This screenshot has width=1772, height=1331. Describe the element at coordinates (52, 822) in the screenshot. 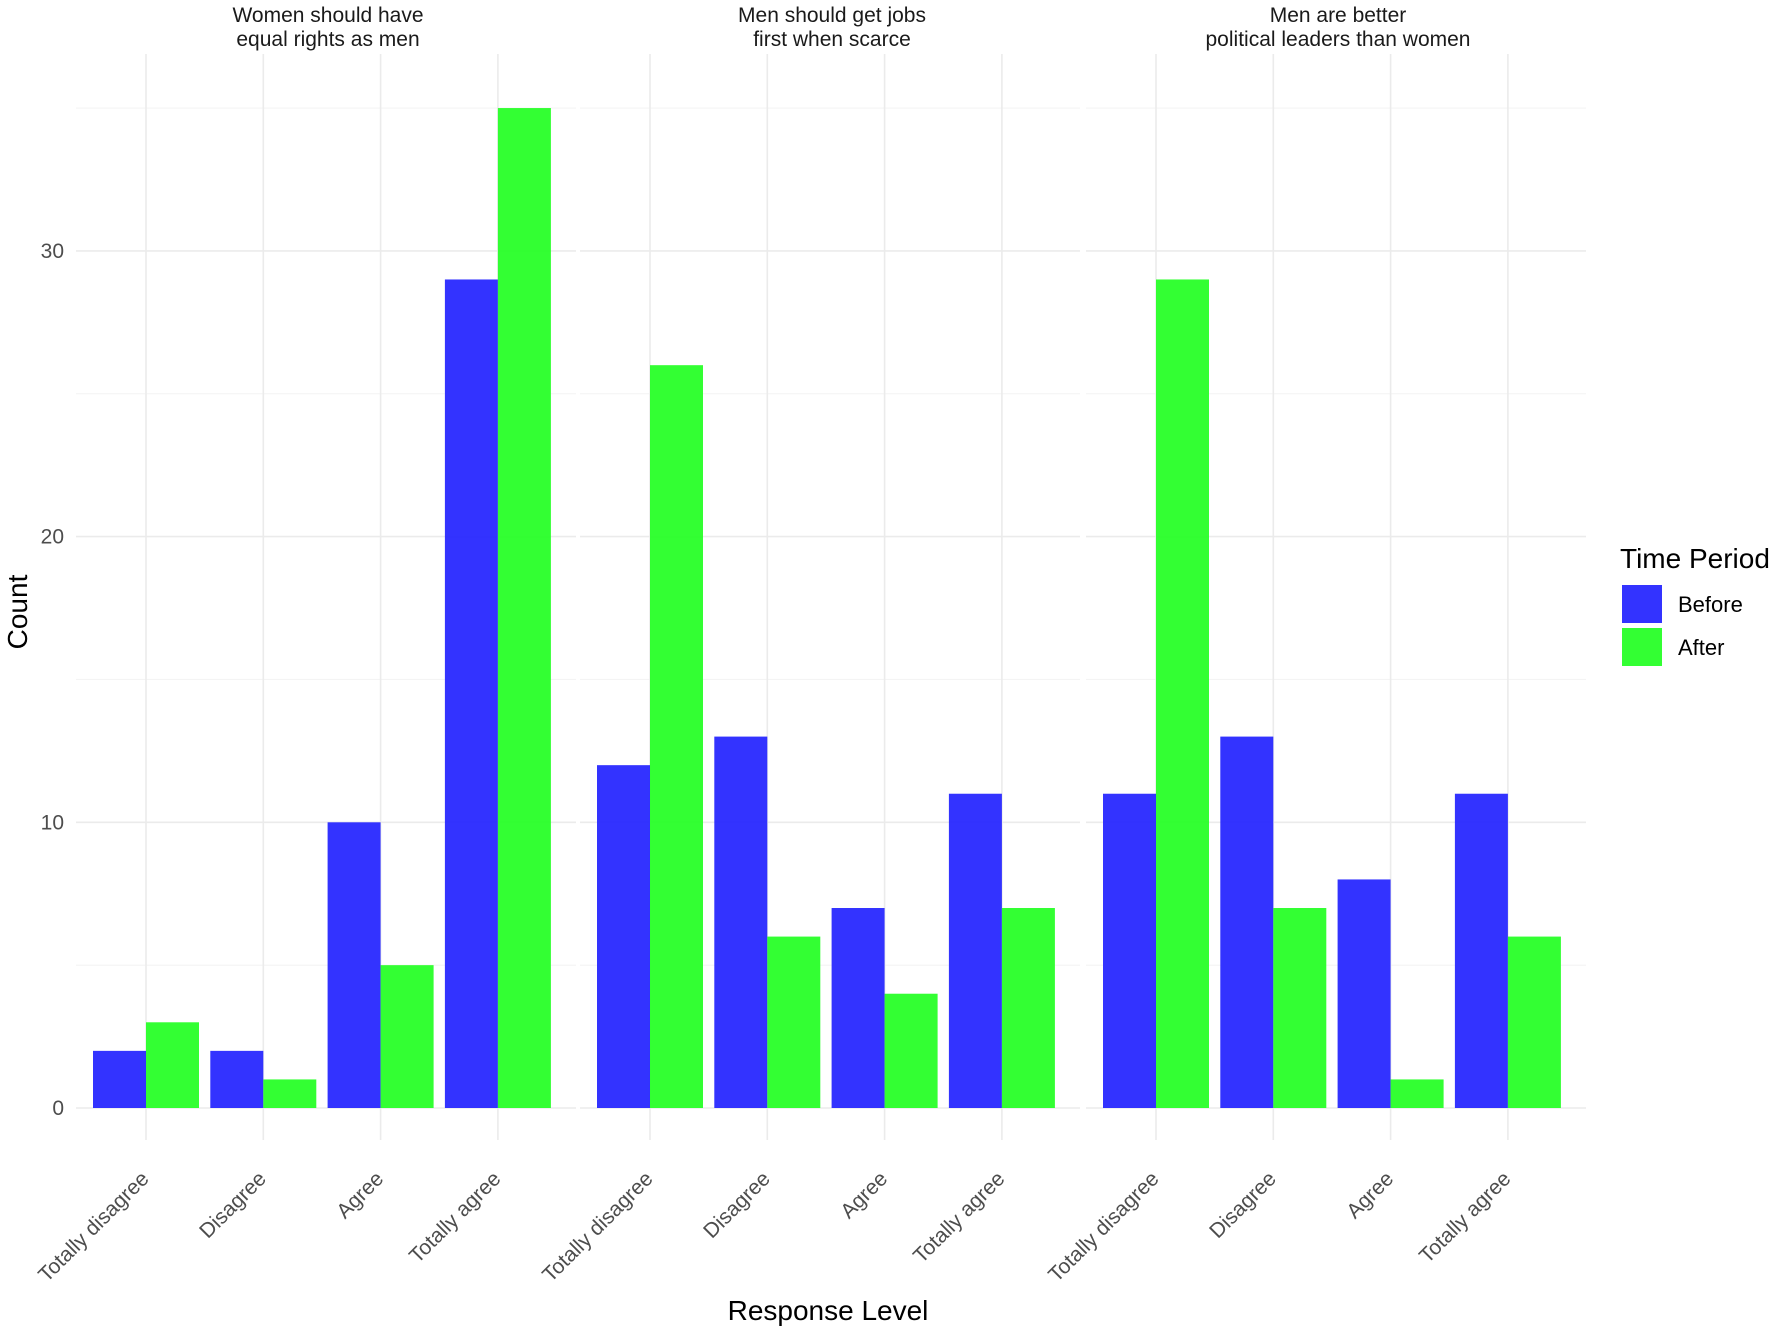

I see `y-tick-label: 10` at that location.